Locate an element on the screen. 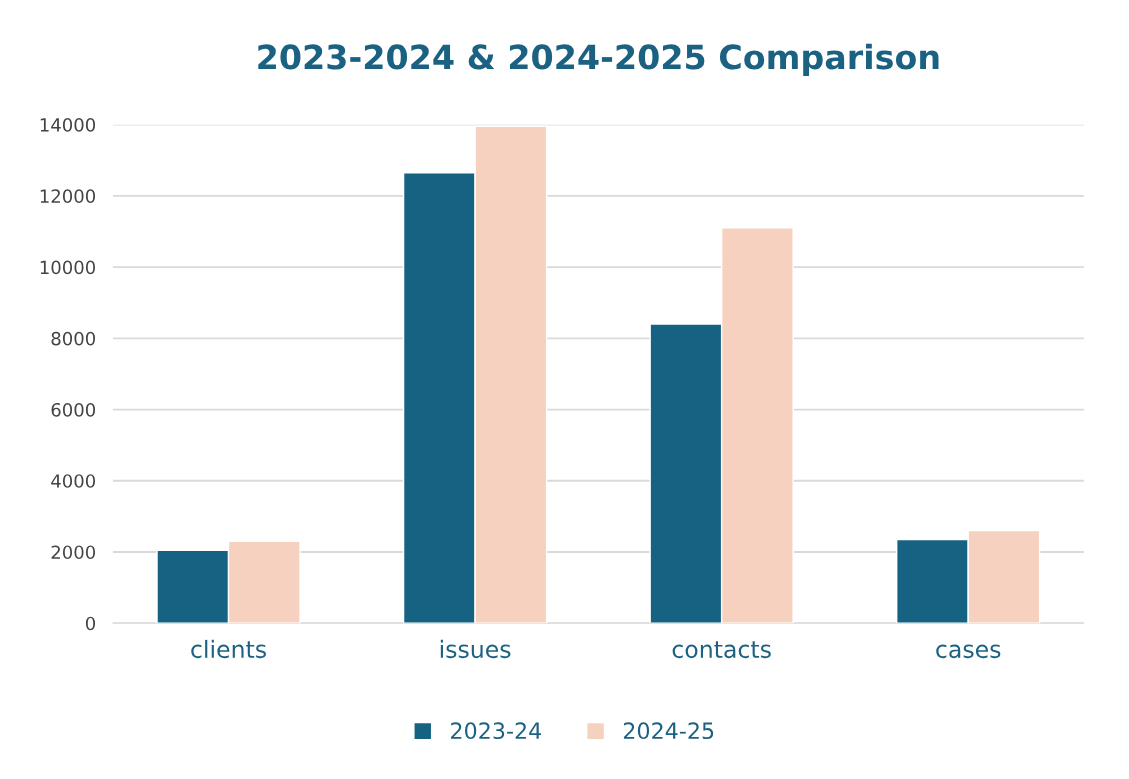 This screenshot has height=779, width=1129. legend-label: 2024-25 is located at coordinates (668, 731).